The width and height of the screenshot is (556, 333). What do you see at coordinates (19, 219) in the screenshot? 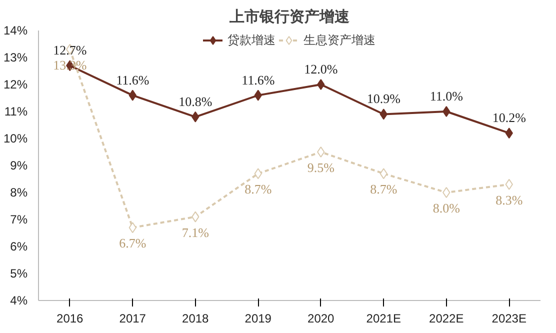
I see `y-tick-label: 7%` at bounding box center [19, 219].